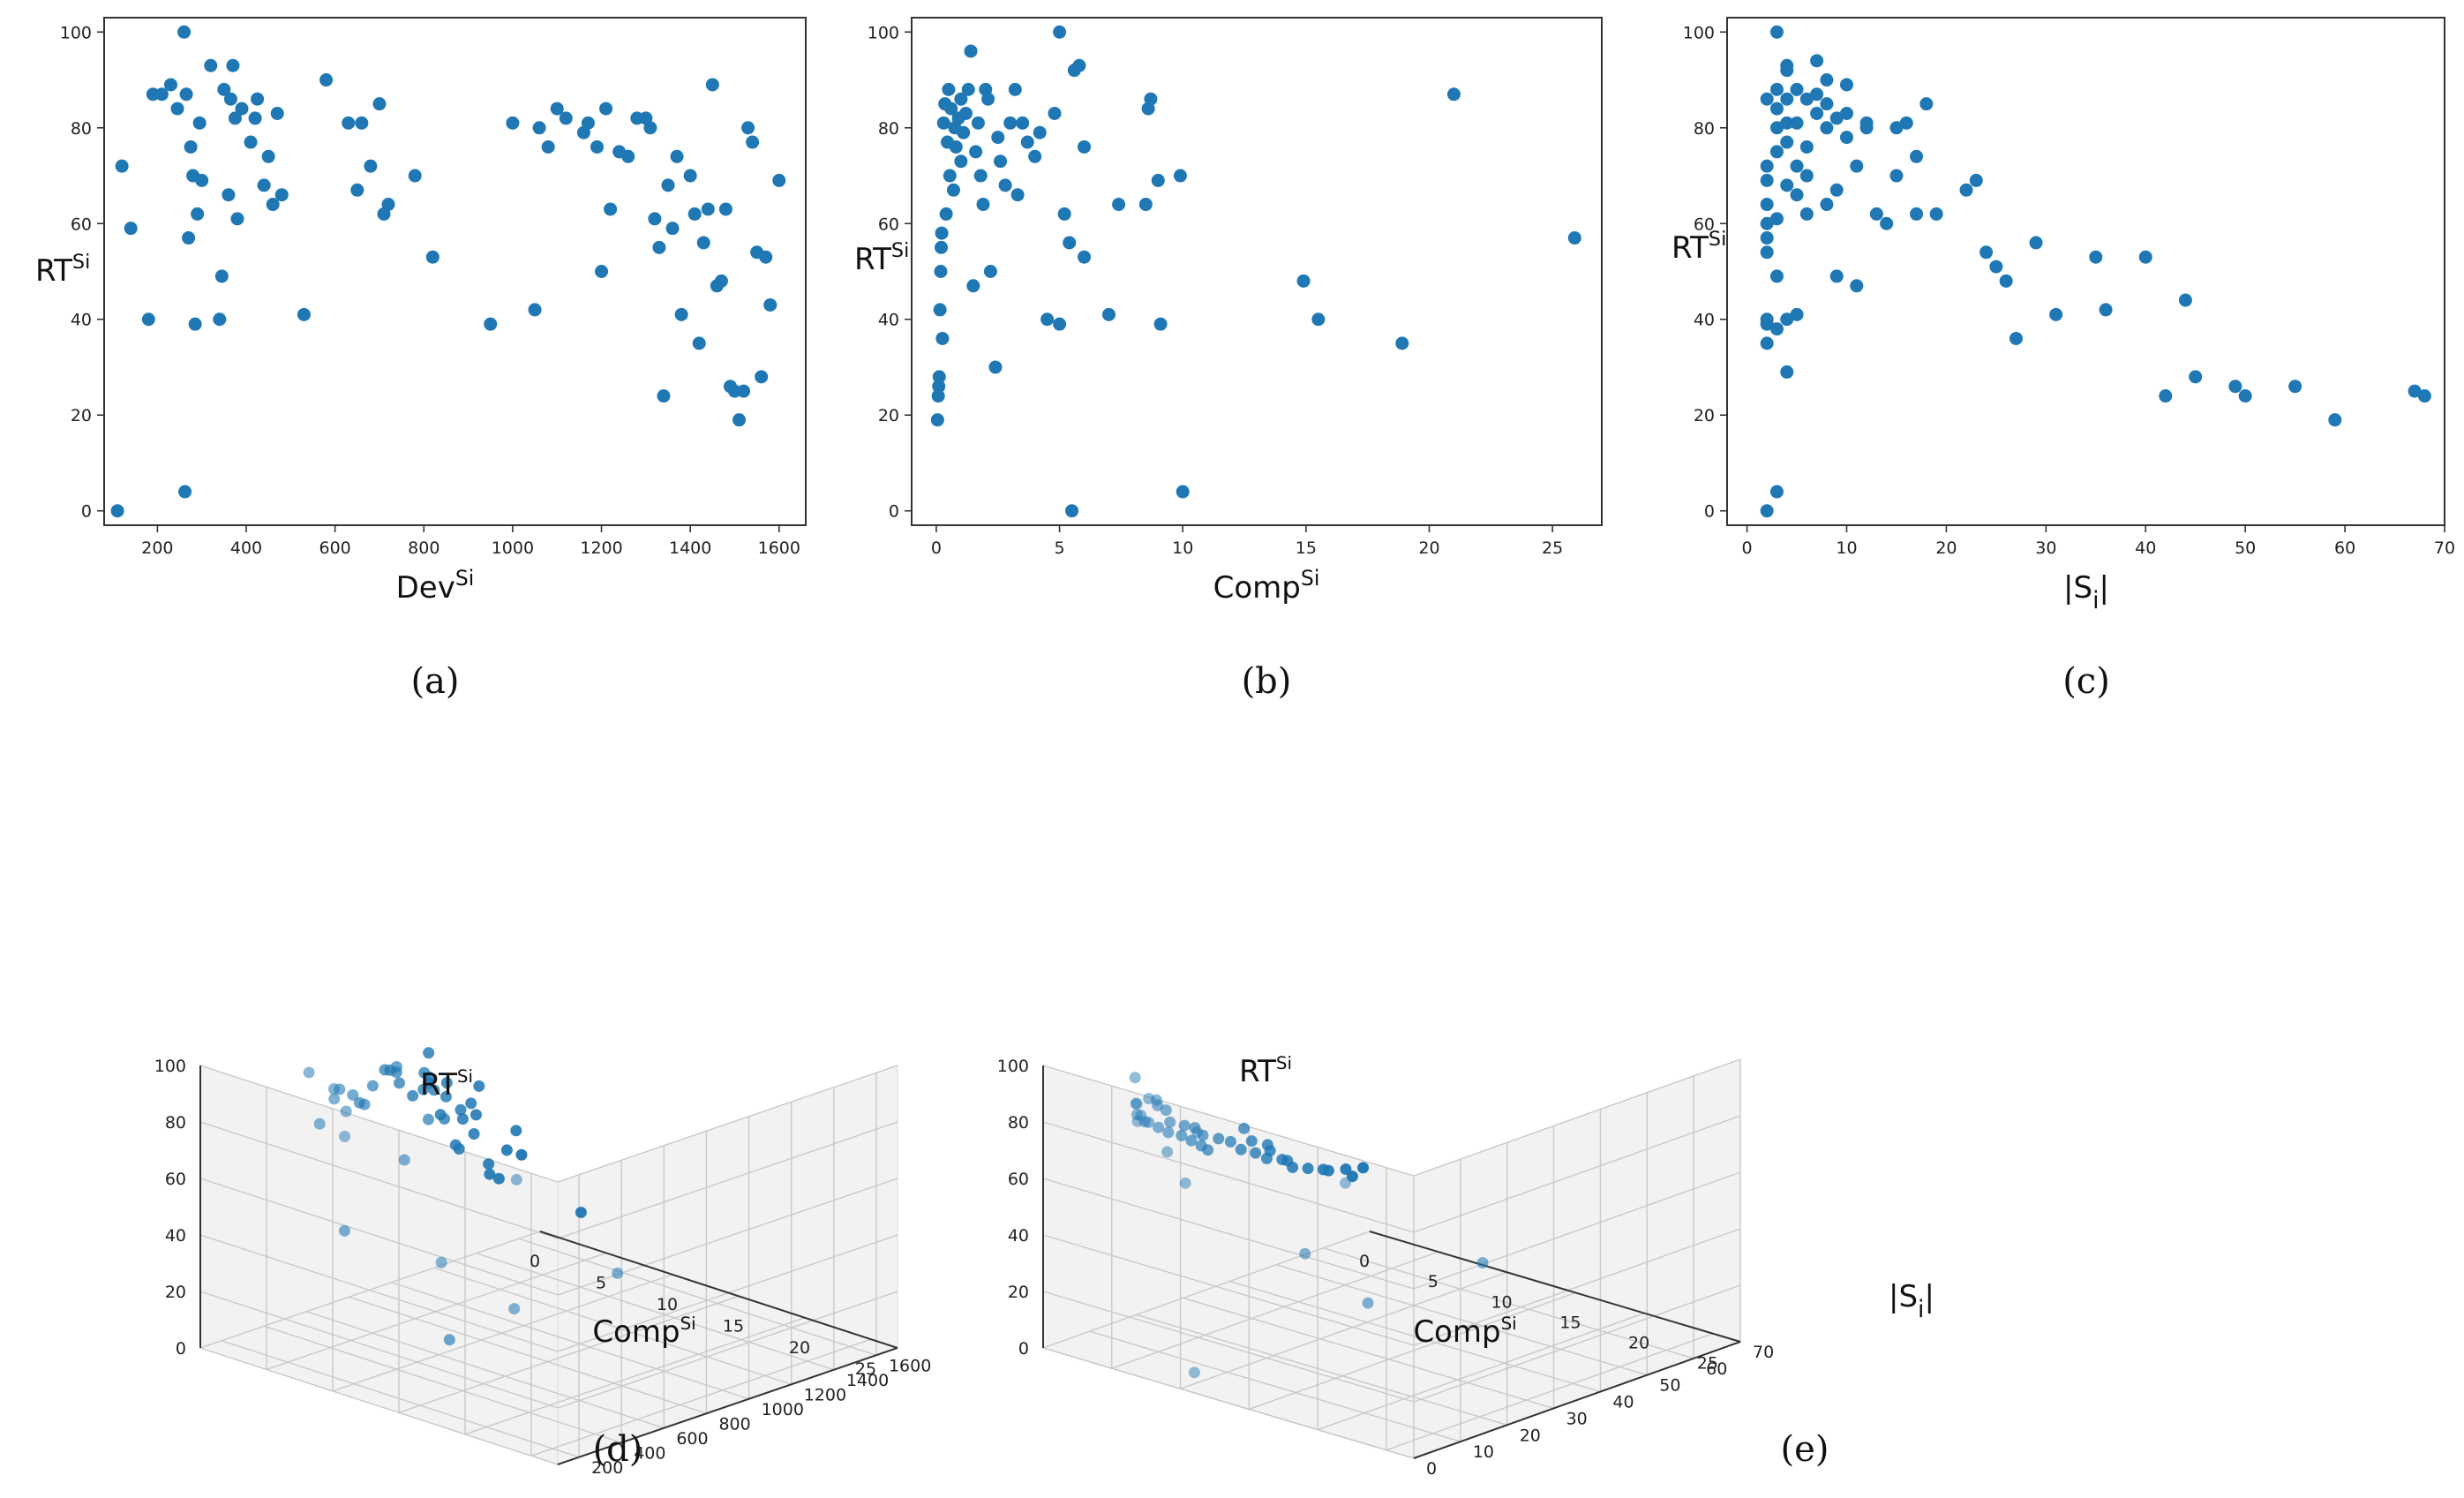 This screenshot has width=2464, height=1498. What do you see at coordinates (1670, 1386) in the screenshot?
I see `y-tick-label: 50` at bounding box center [1670, 1386].